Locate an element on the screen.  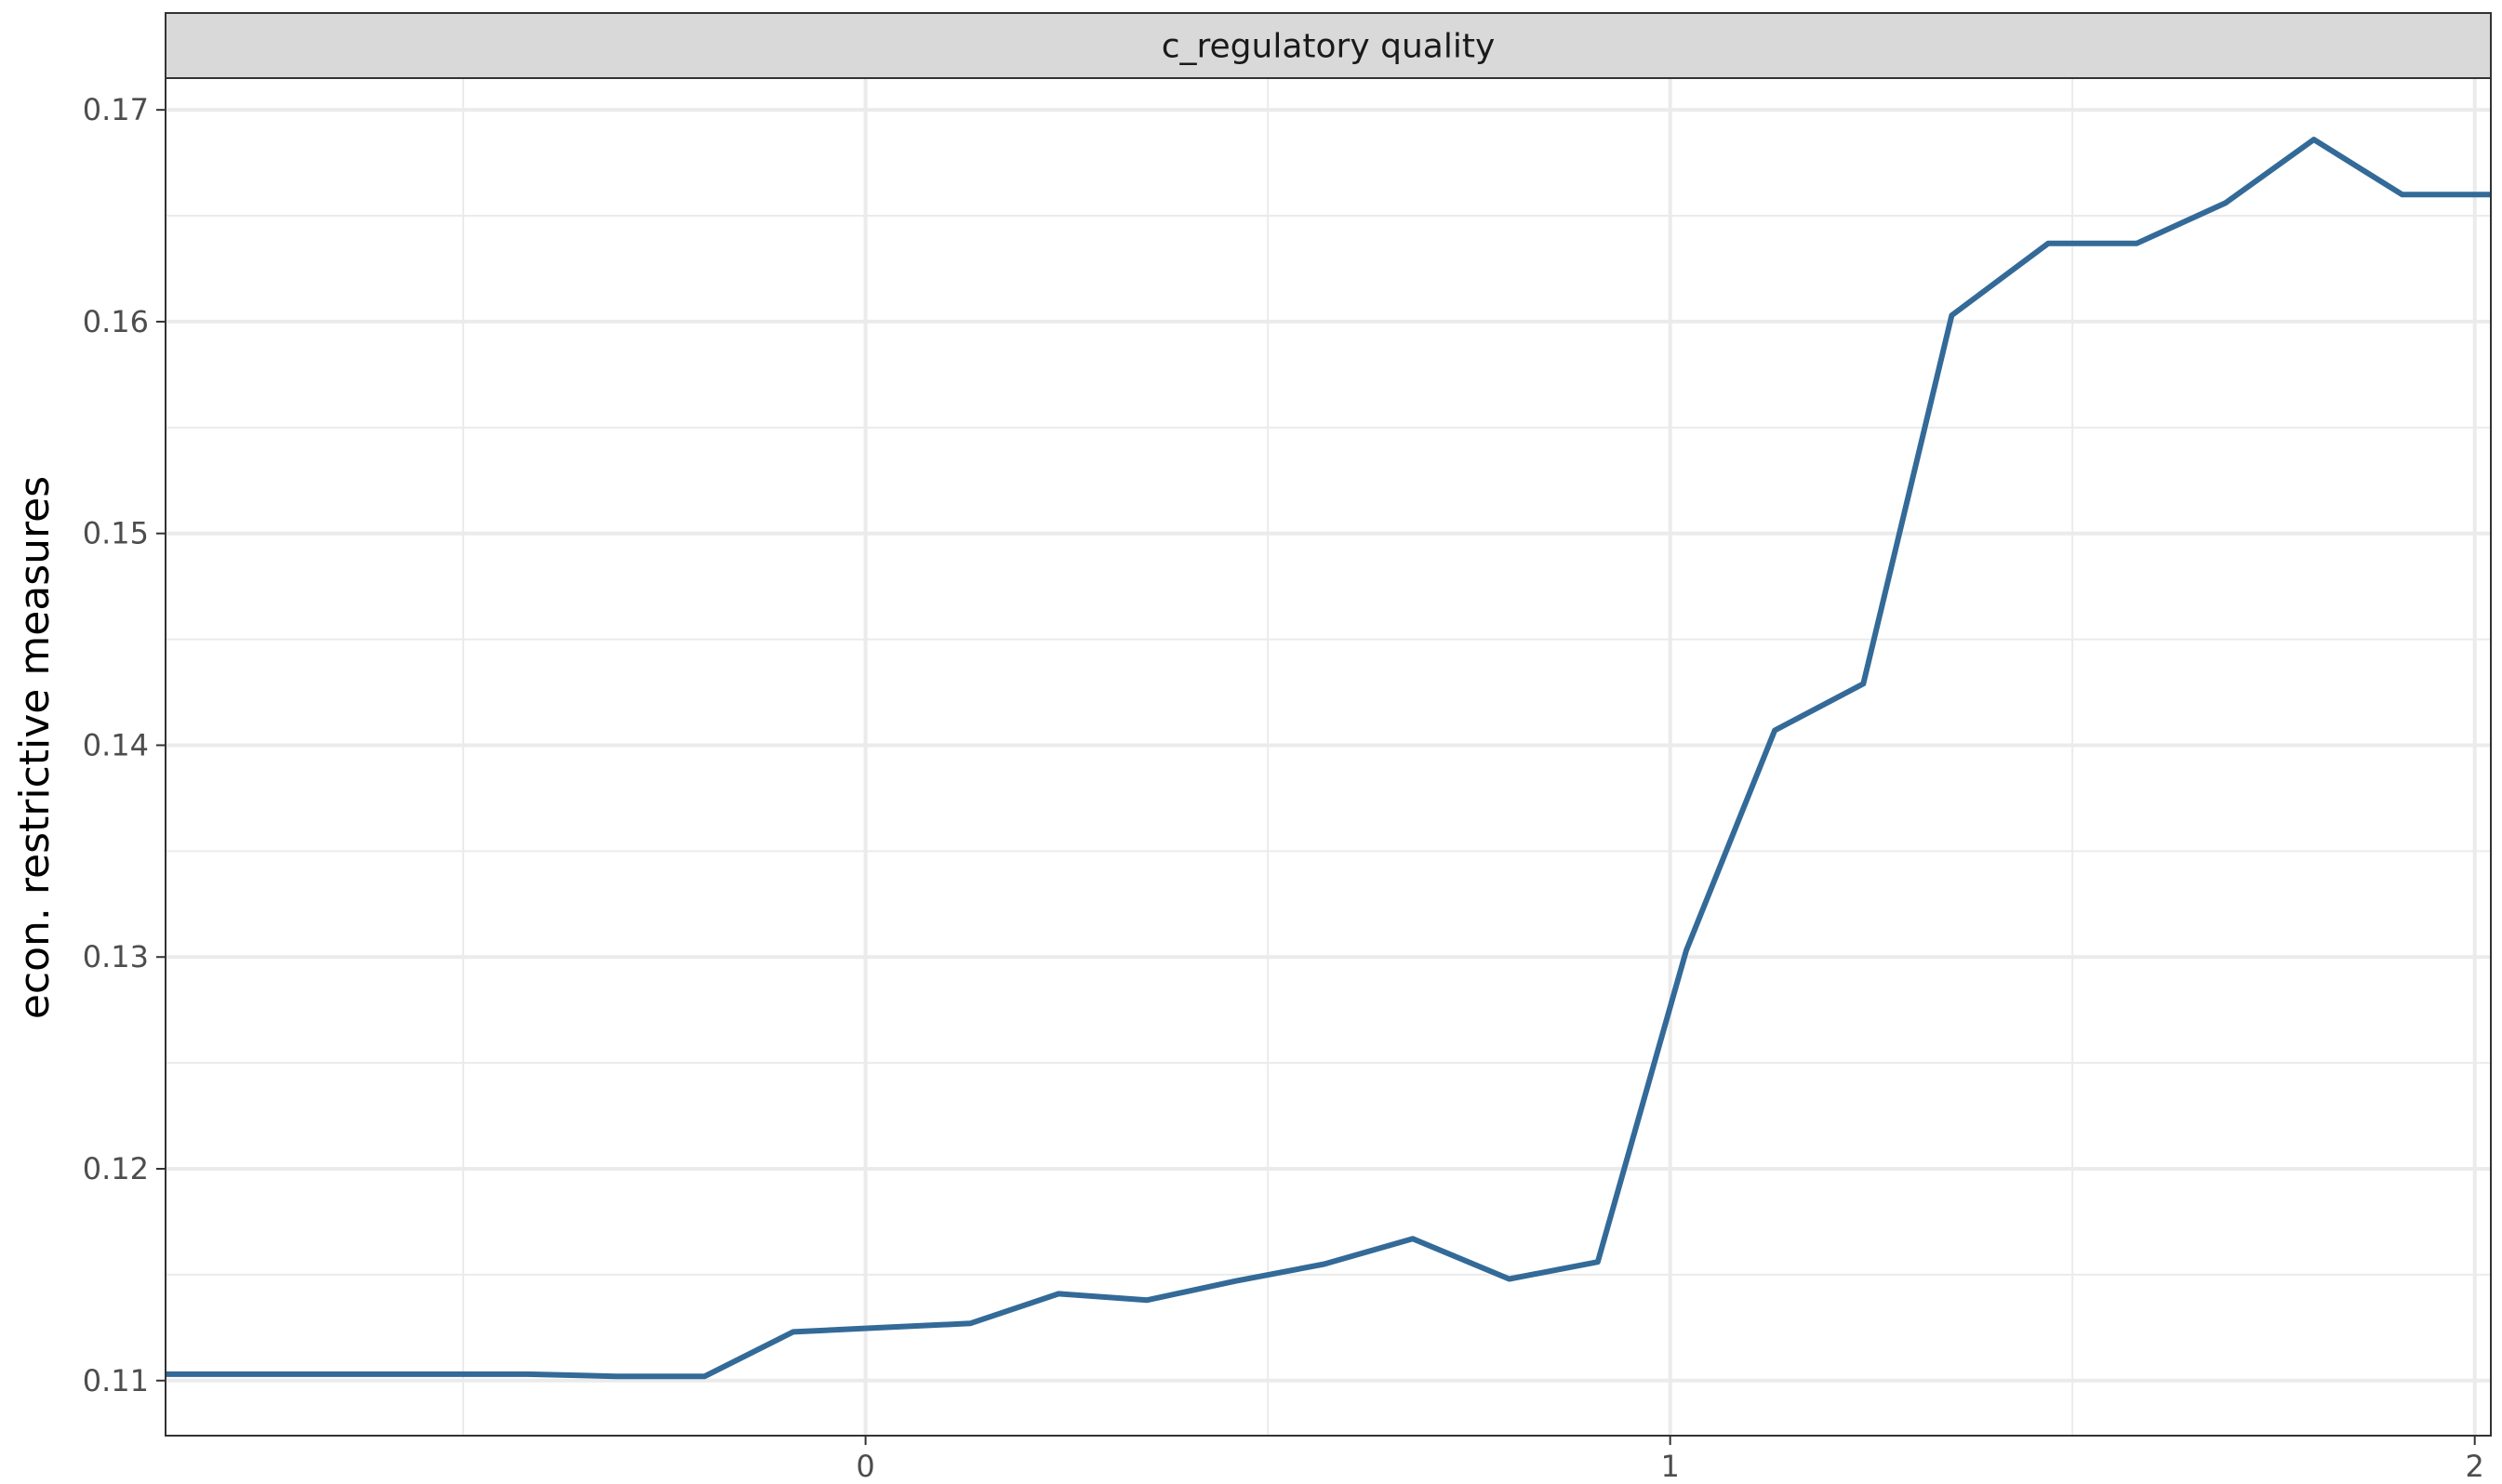
y-axis: 0.11 0.12 0.13 0.14 0.15 0.16 0.17 is located at coordinates (125, 745).